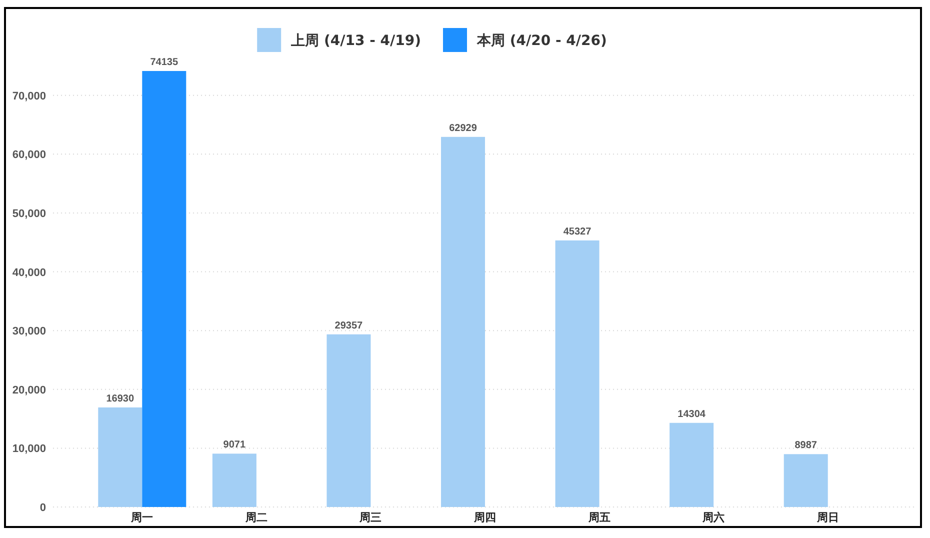 This screenshot has height=538, width=930. What do you see at coordinates (29, 155) in the screenshot?
I see `y-tick-label: 60,000` at bounding box center [29, 155].